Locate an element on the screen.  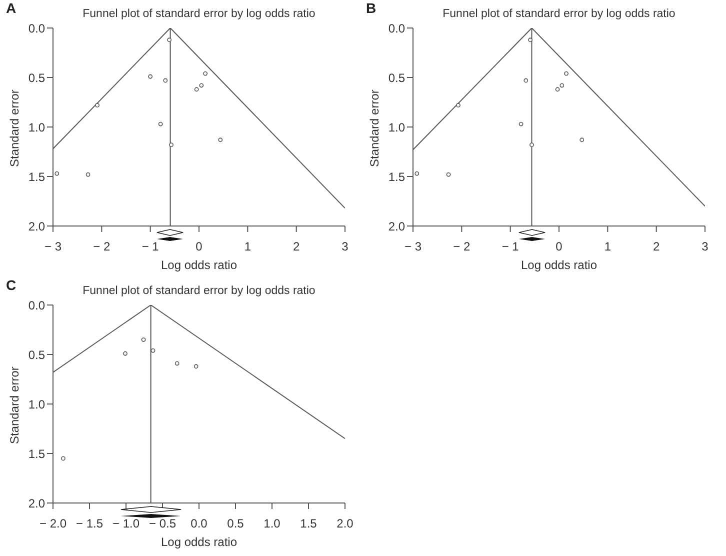
x-tick-label: 0.5 is located at coordinates (235, 523).